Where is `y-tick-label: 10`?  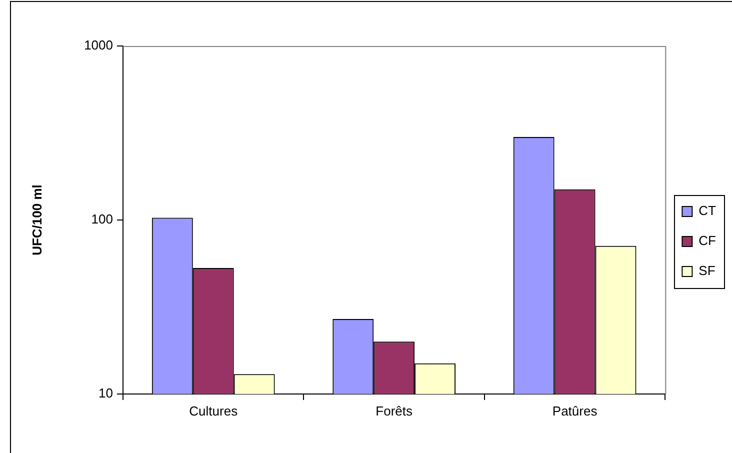
y-tick-label: 10 is located at coordinates (105, 393).